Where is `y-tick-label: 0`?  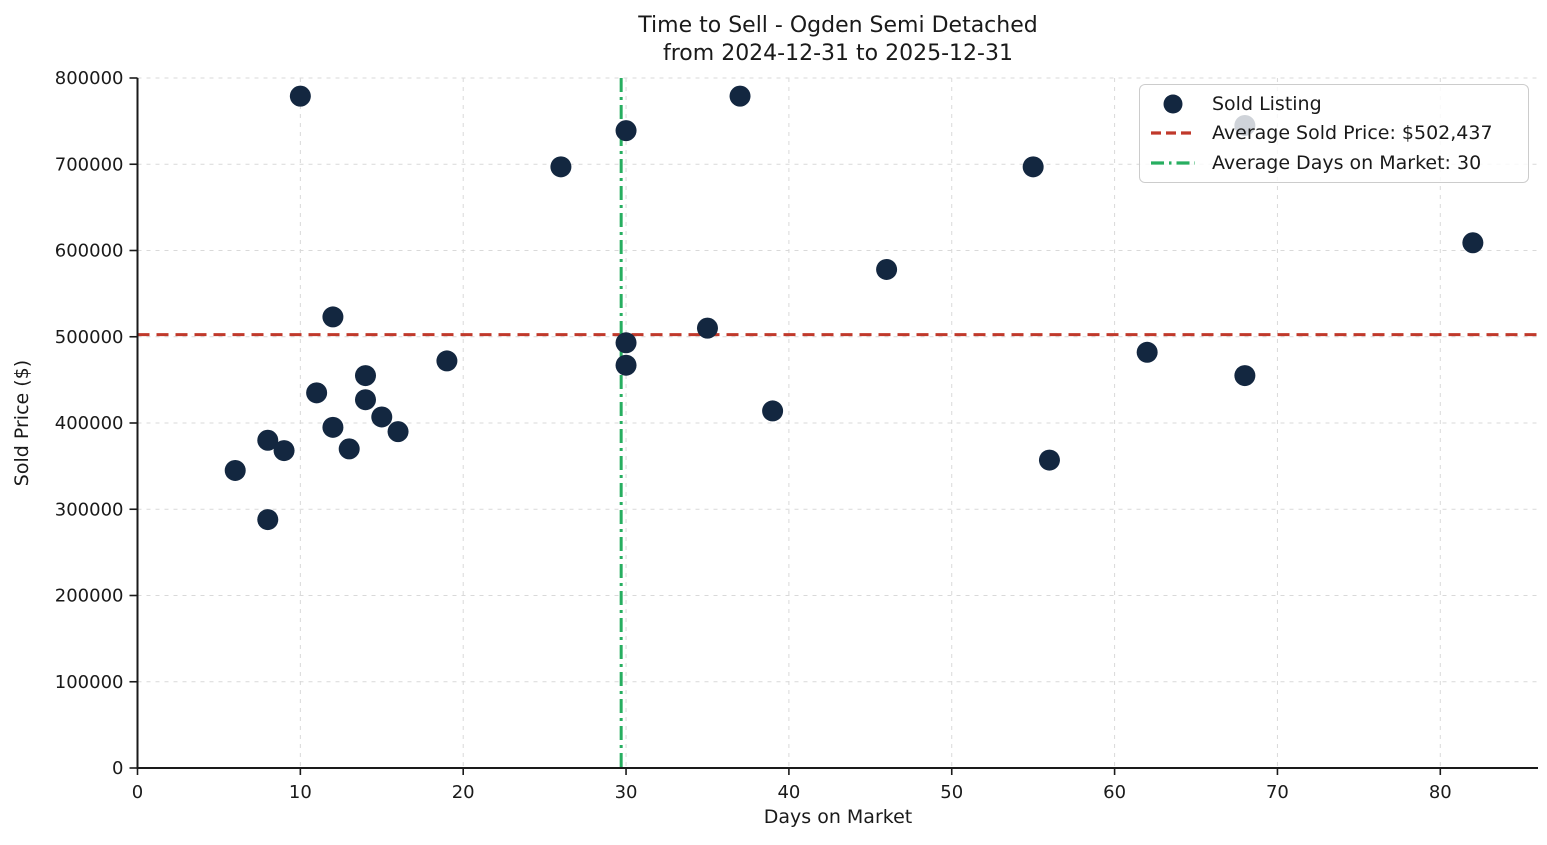
y-tick-label: 0 is located at coordinates (117, 768).